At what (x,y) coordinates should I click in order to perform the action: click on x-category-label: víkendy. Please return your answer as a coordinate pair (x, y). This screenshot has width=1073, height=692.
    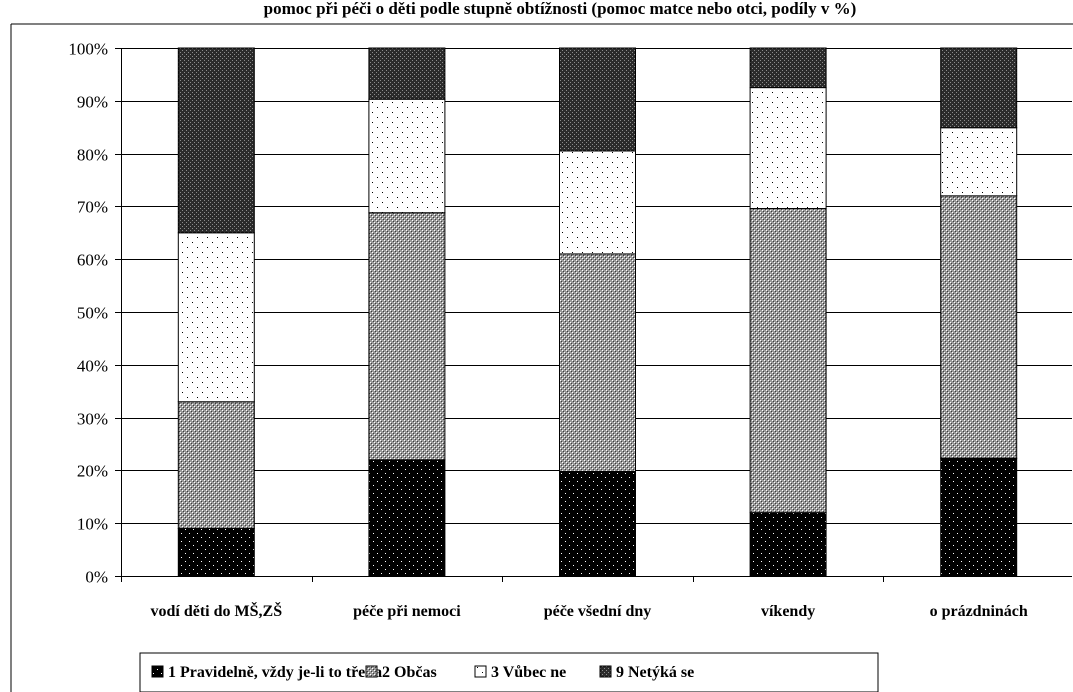
    Looking at the image, I should click on (788, 611).